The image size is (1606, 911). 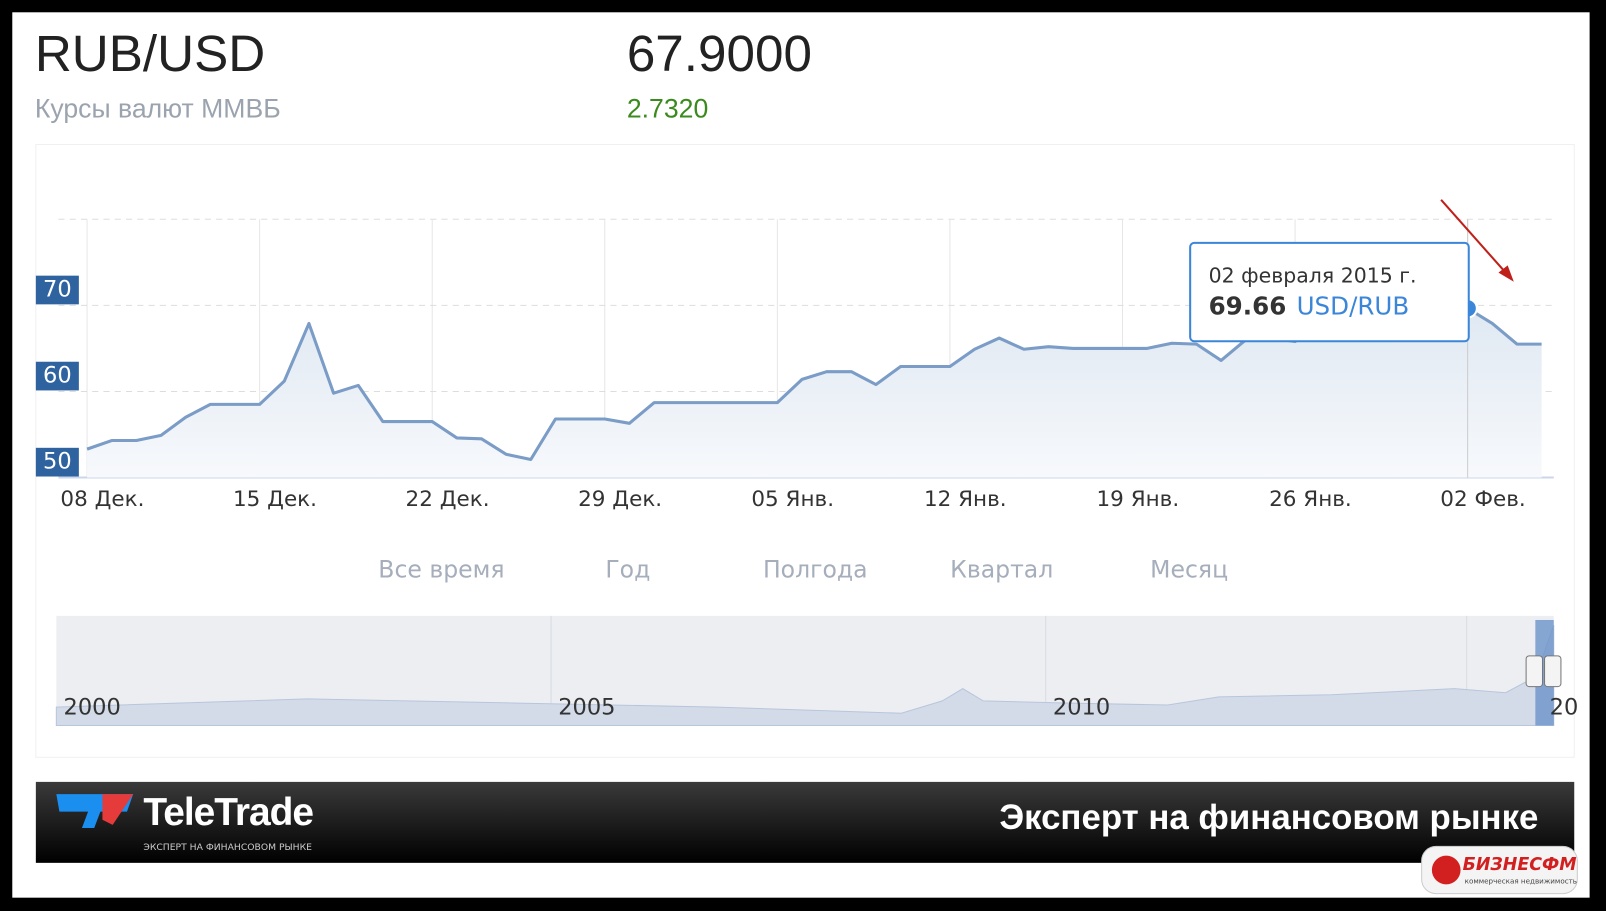 I want to click on footer-bar, so click(x=805, y=822).